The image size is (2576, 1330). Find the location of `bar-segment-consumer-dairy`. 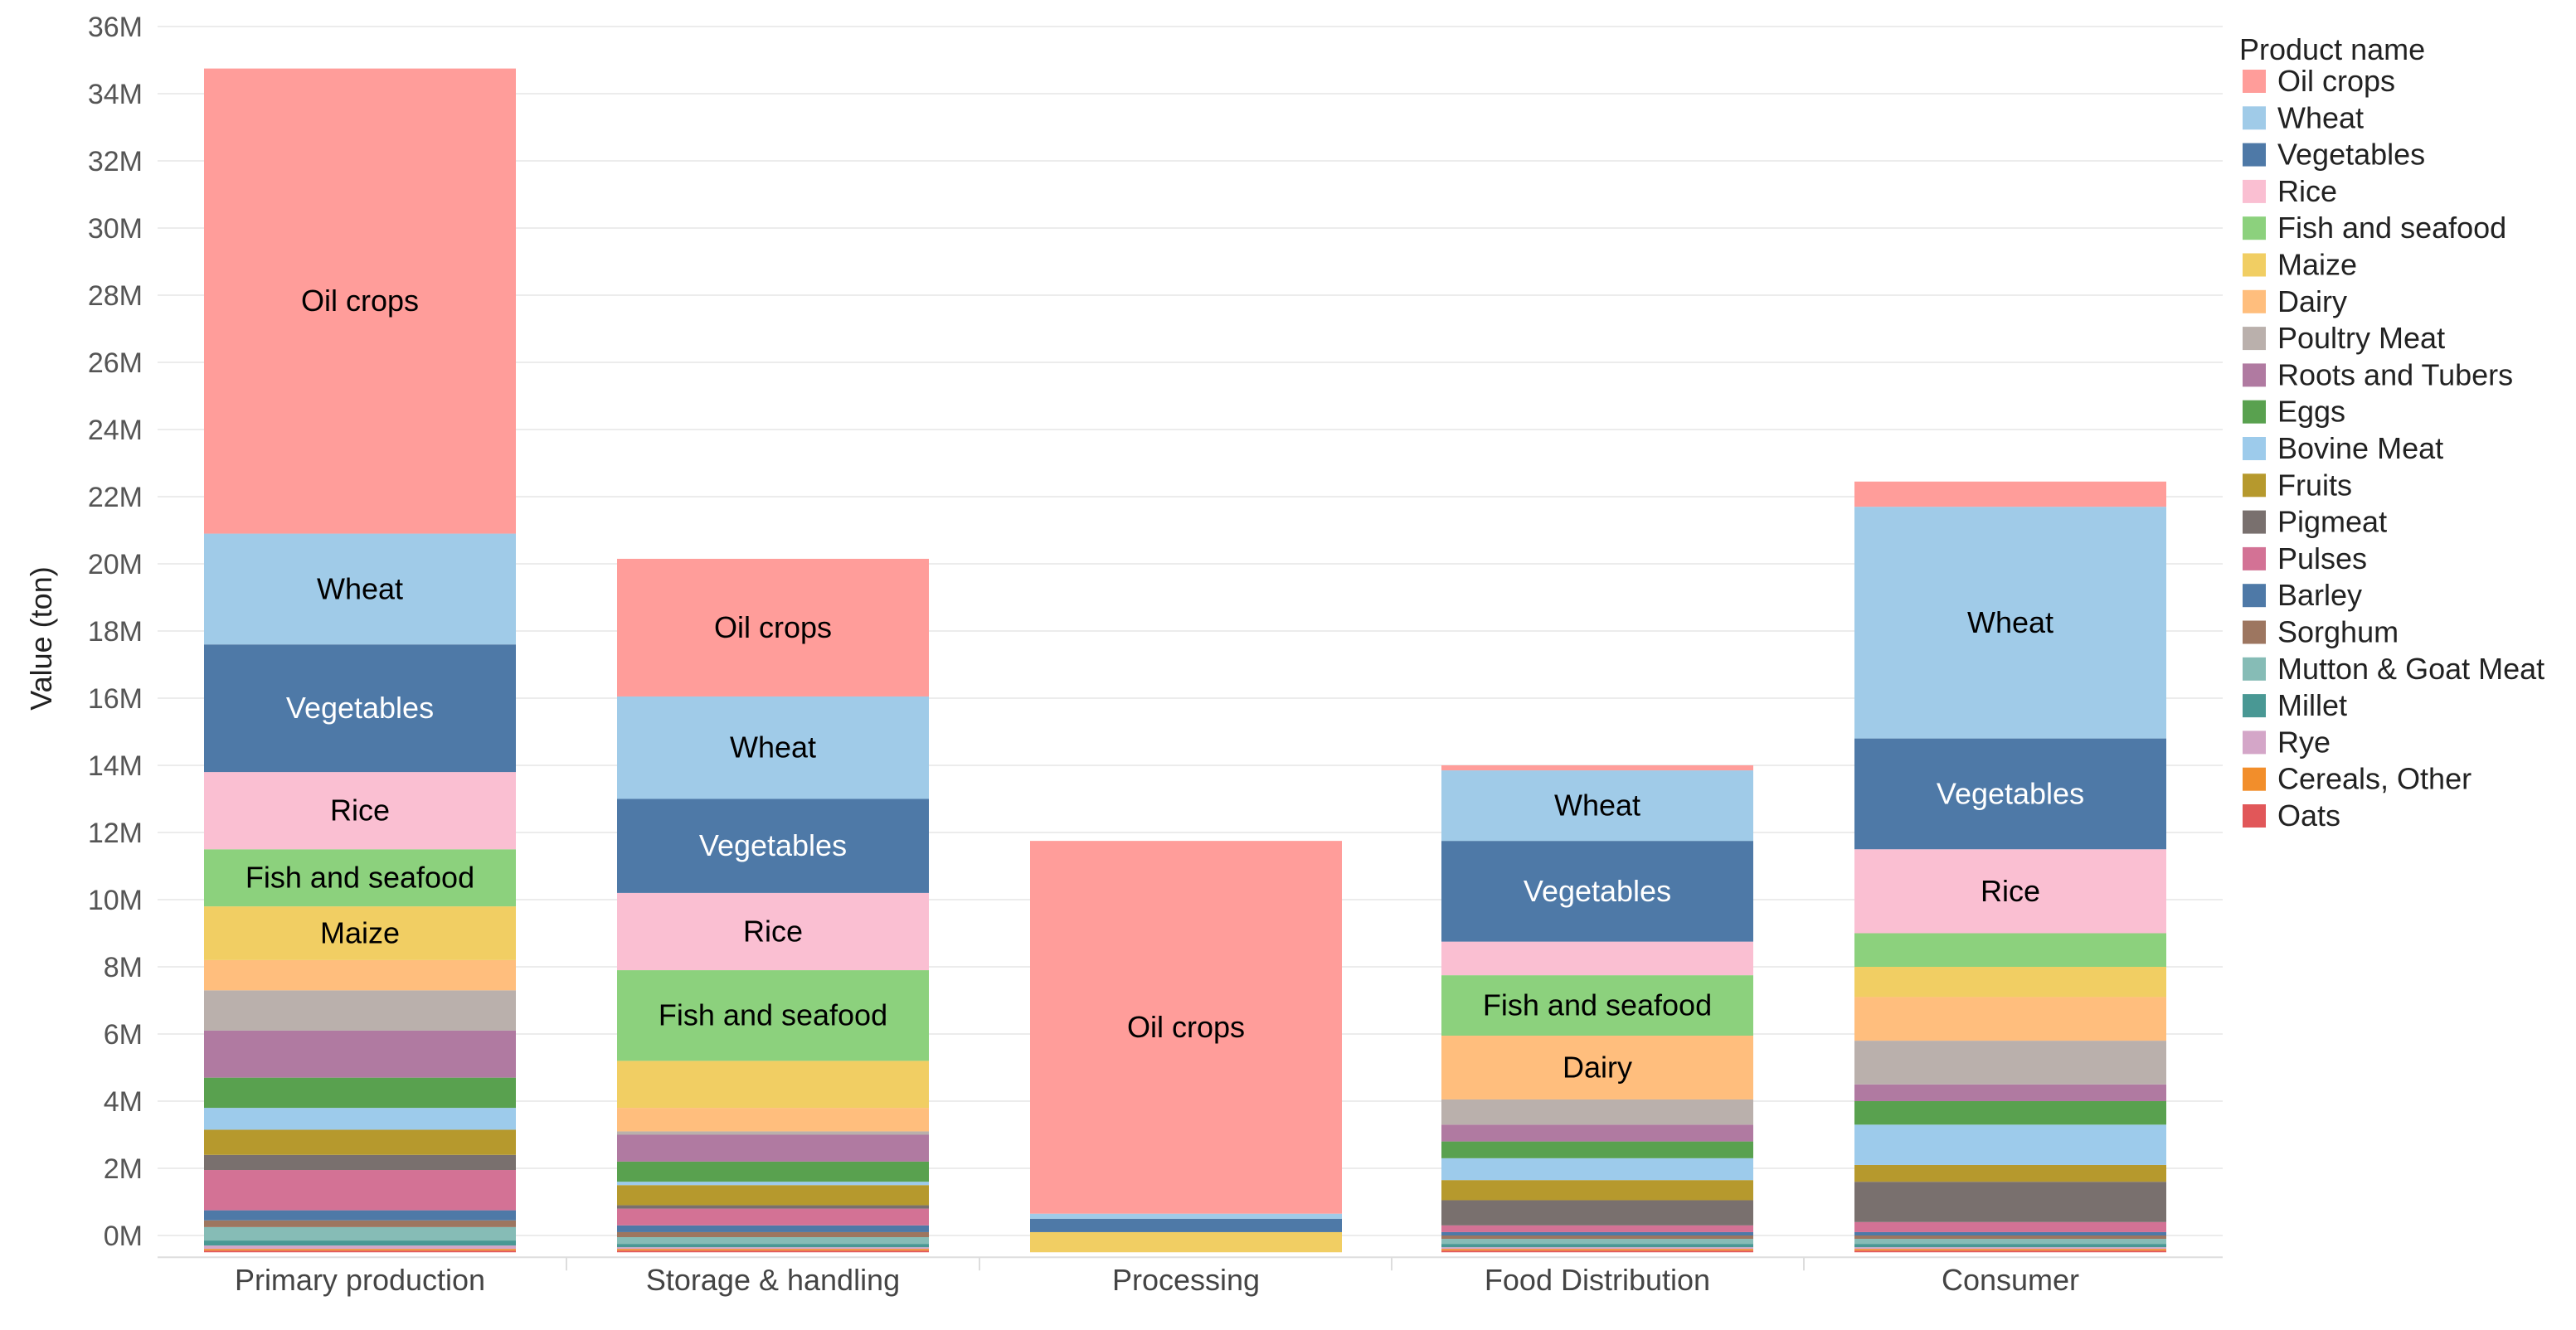

bar-segment-consumer-dairy is located at coordinates (2010, 1019).